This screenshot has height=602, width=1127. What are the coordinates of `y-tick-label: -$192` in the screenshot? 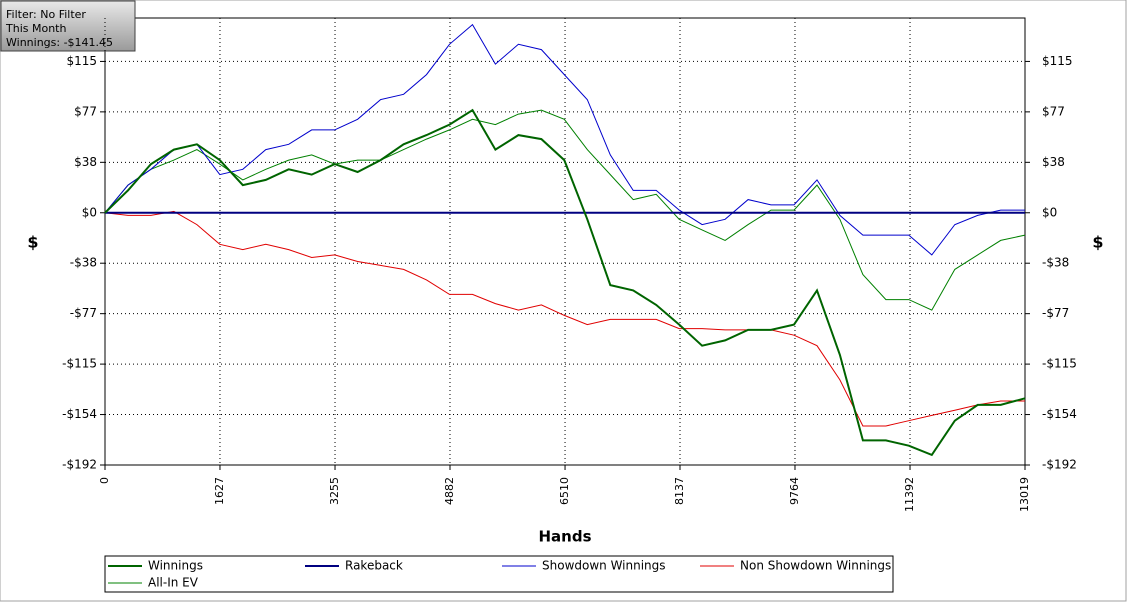 It's located at (79, 465).